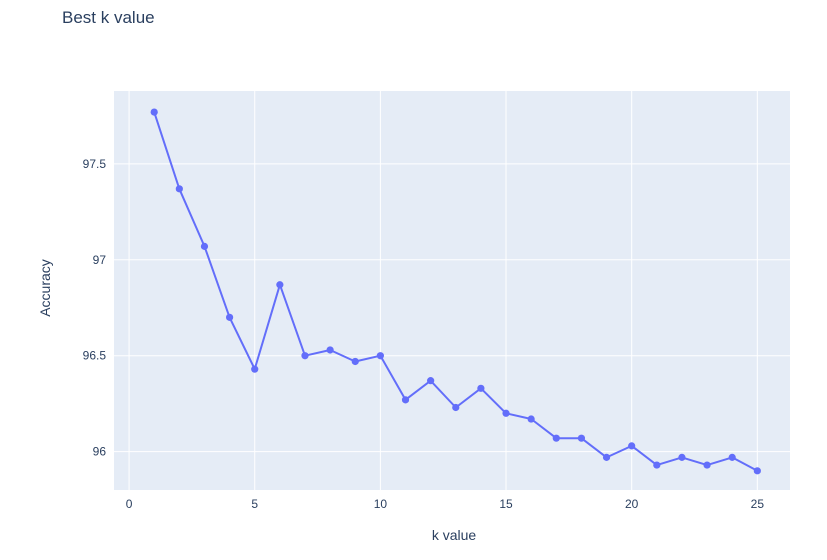  What do you see at coordinates (758, 504) in the screenshot?
I see `x-tick-label: 25` at bounding box center [758, 504].